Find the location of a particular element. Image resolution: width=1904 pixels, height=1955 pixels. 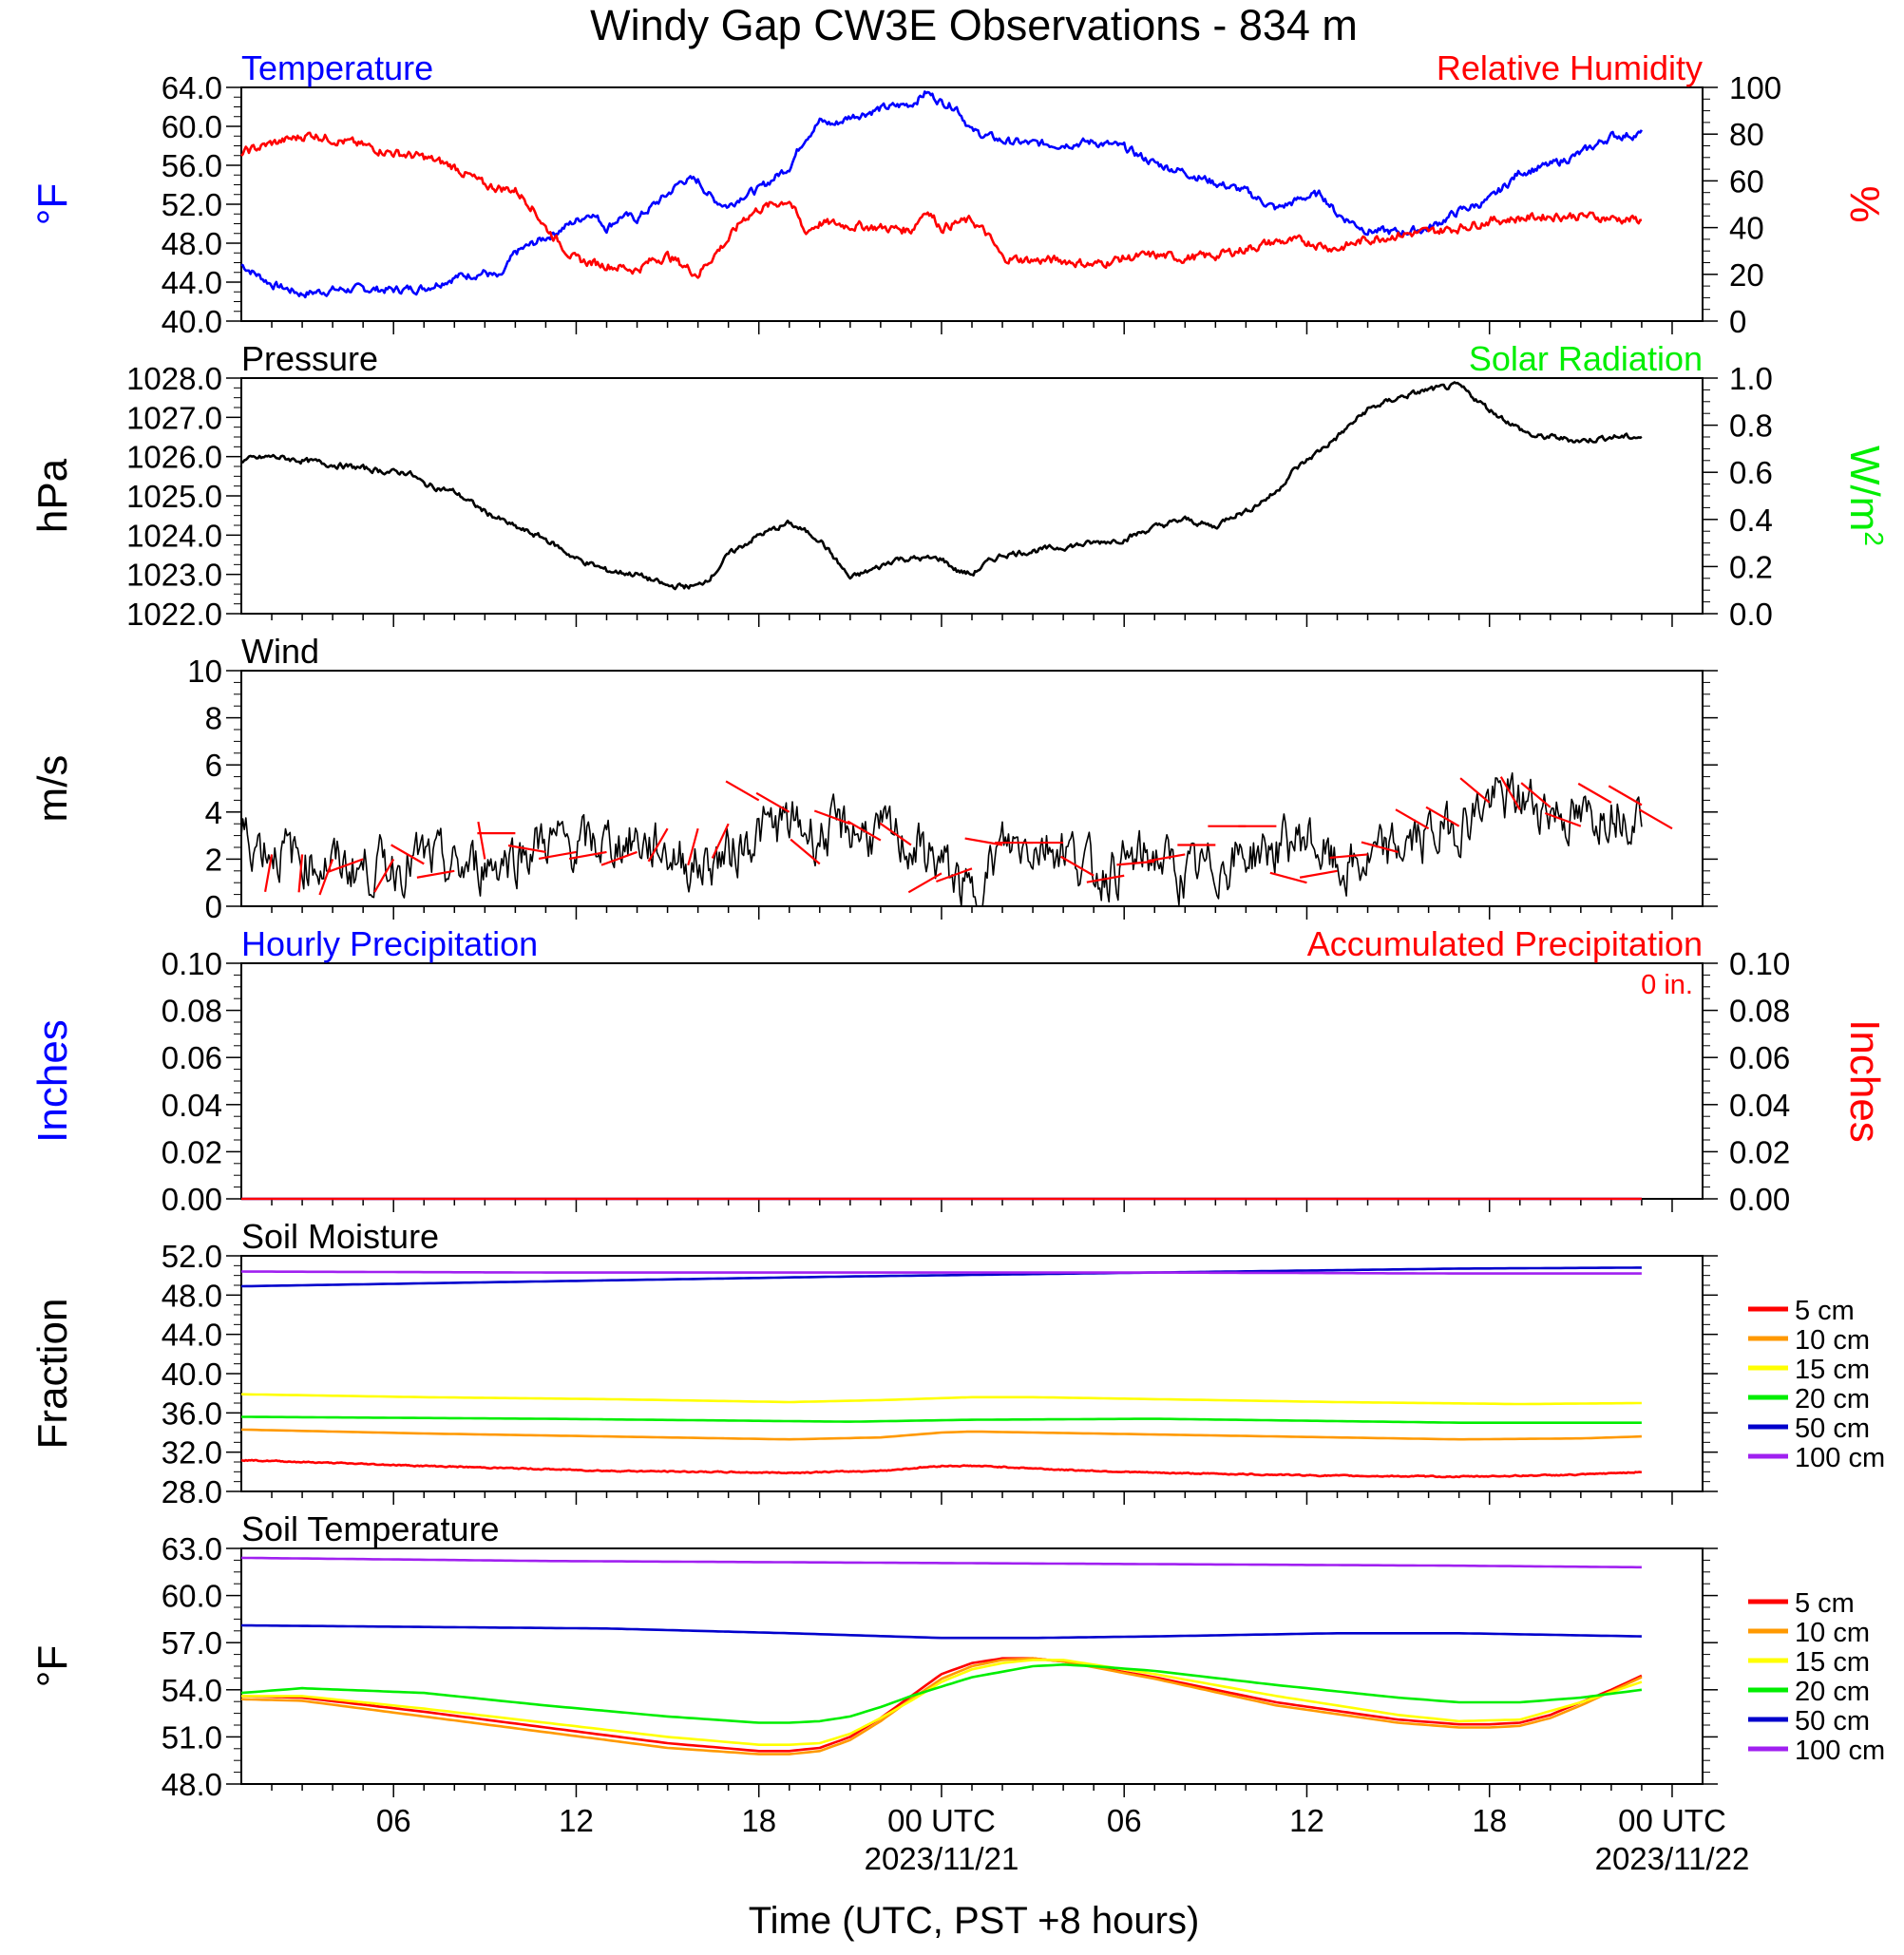

y-tick-label-left: 0.10 is located at coordinates (192, 963).